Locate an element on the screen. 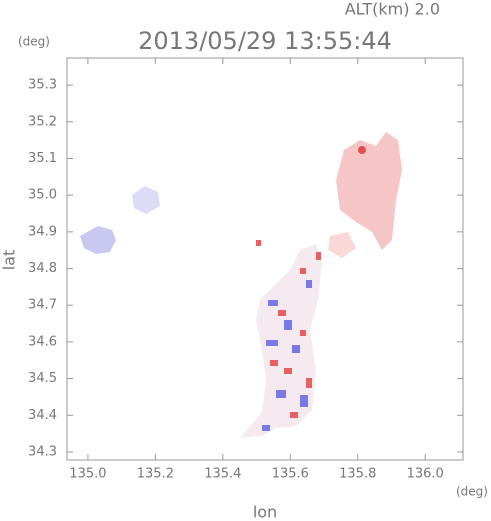  x-tick-label: 135.4 is located at coordinates (222, 474).